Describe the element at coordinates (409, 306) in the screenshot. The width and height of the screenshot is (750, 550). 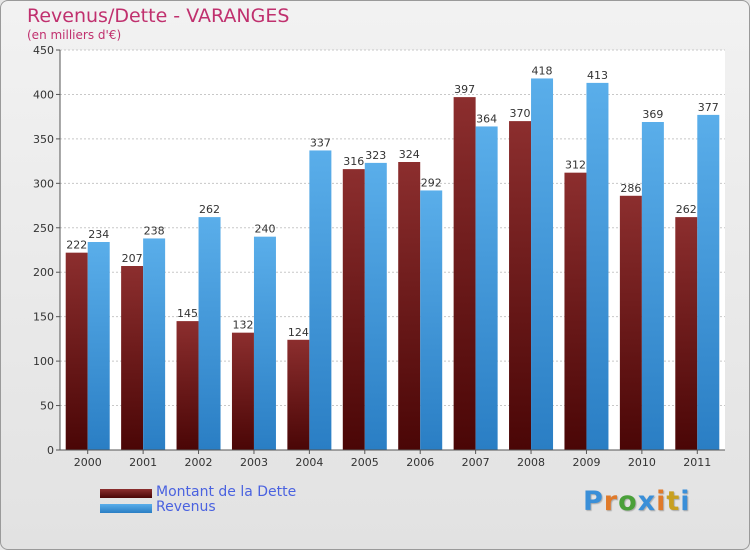
I see `bar-montant-de-la-dette-2006` at that location.